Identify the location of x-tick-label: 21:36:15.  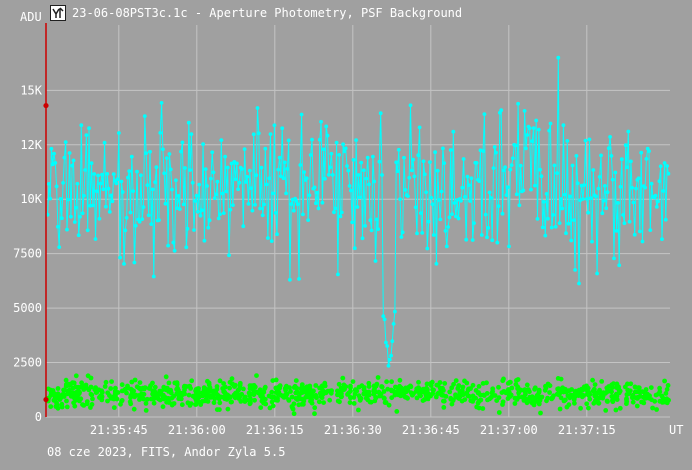
(275, 430).